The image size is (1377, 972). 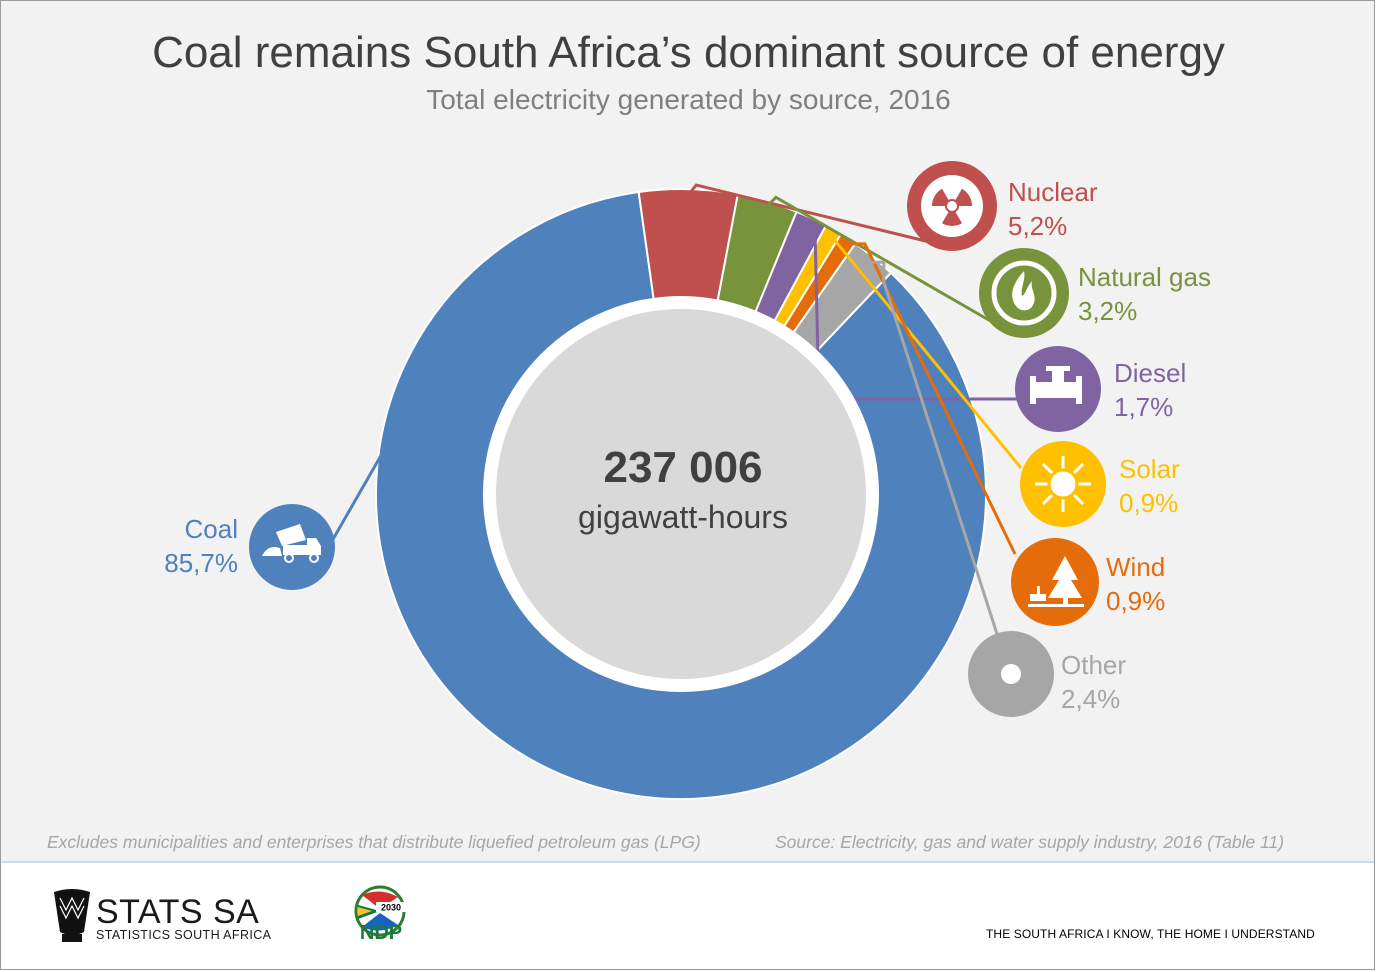 What do you see at coordinates (1063, 484) in the screenshot?
I see `sun-icon` at bounding box center [1063, 484].